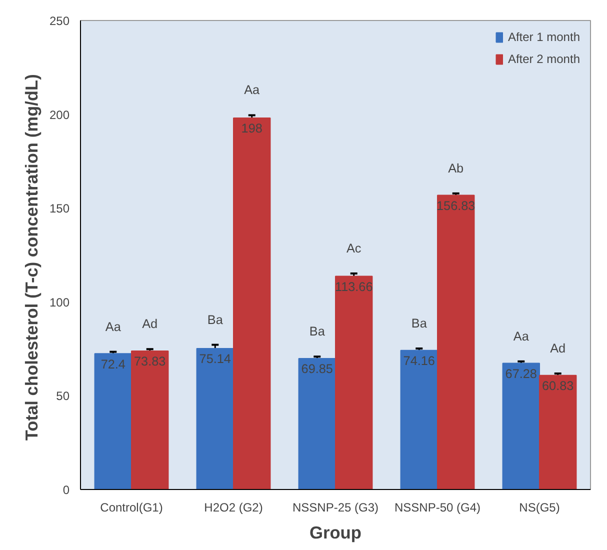 Image resolution: width=607 pixels, height=550 pixels. I want to click on data-label: 74.16, so click(419, 361).